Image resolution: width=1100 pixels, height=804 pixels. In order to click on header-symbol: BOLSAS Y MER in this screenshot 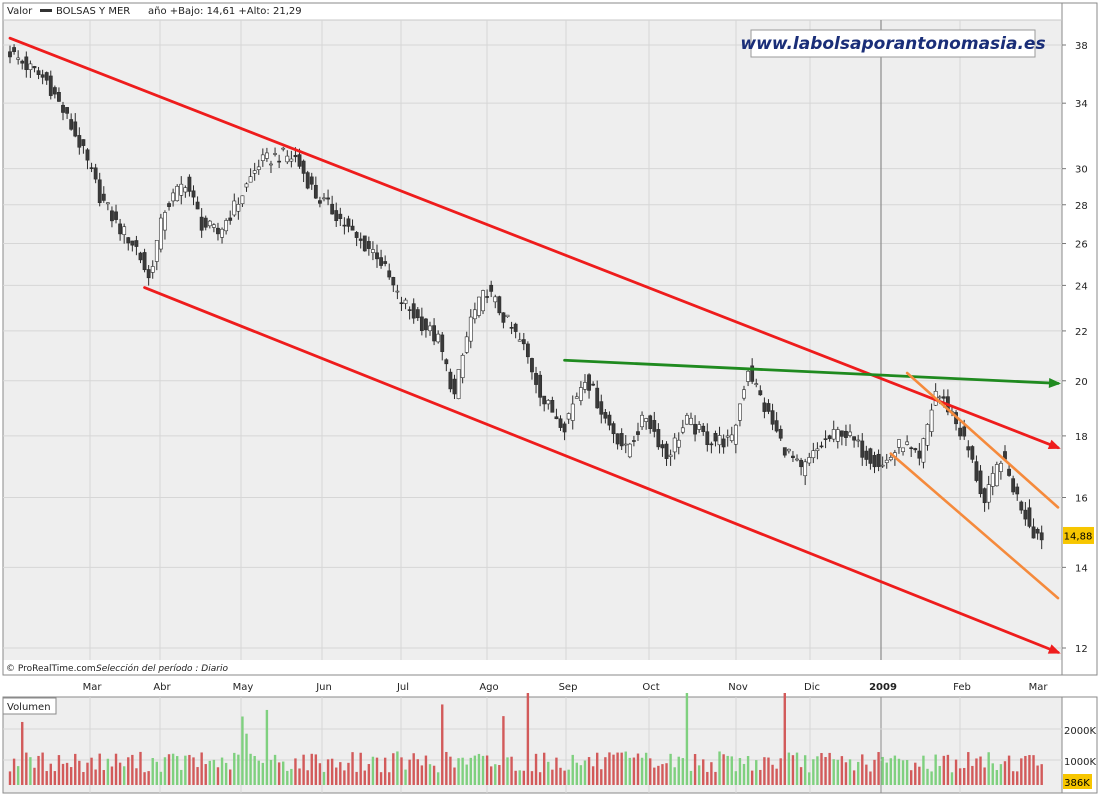, I will do `click(93, 11)`.